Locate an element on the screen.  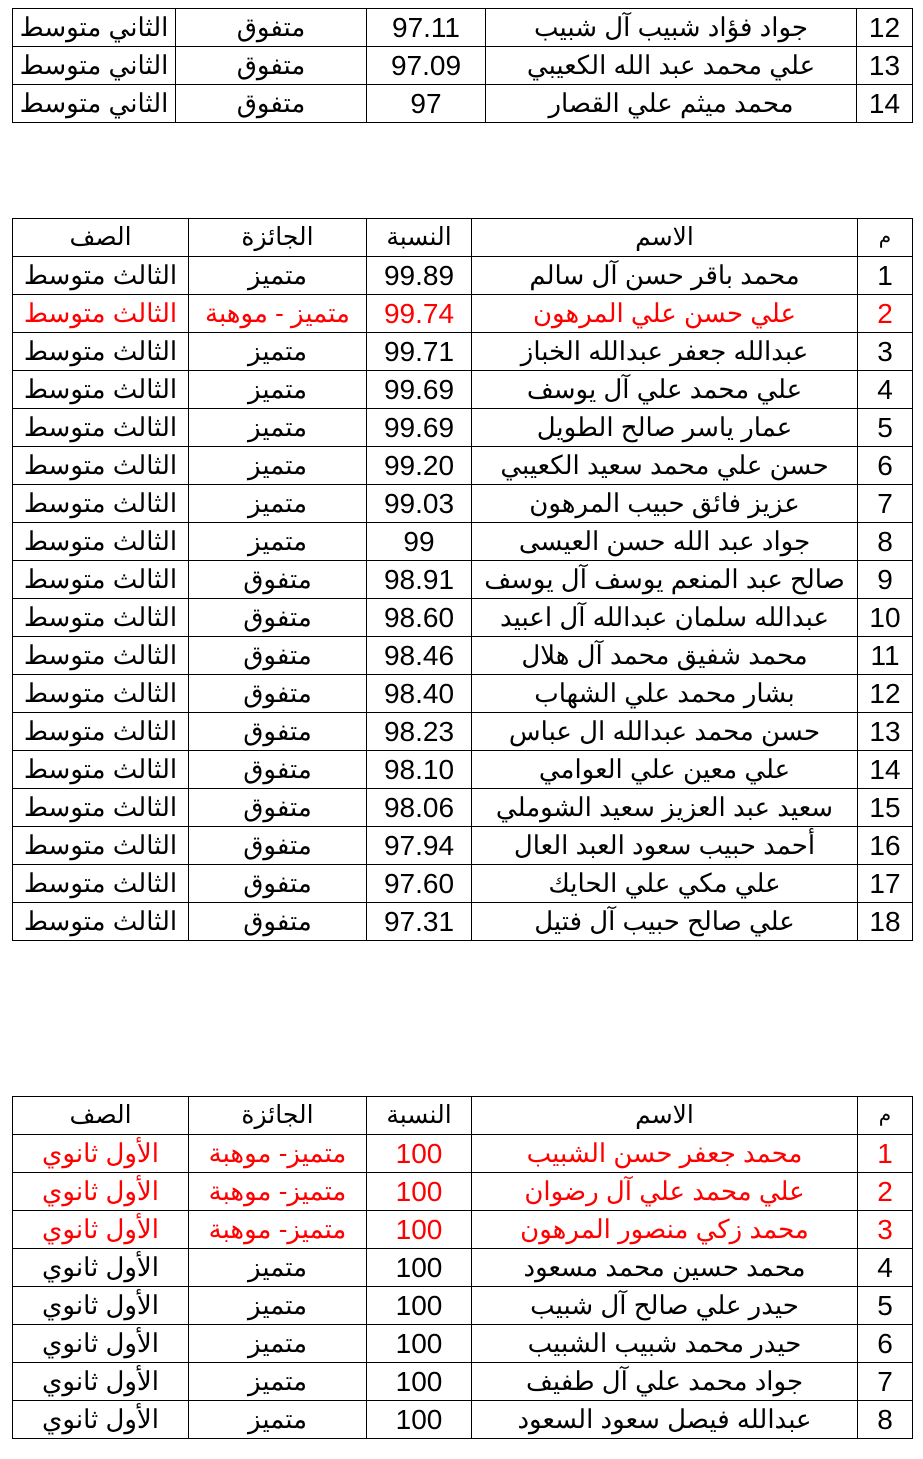
table-header: م الاسم النسبة الجائزة الصف is located at coordinates (462, 1115).